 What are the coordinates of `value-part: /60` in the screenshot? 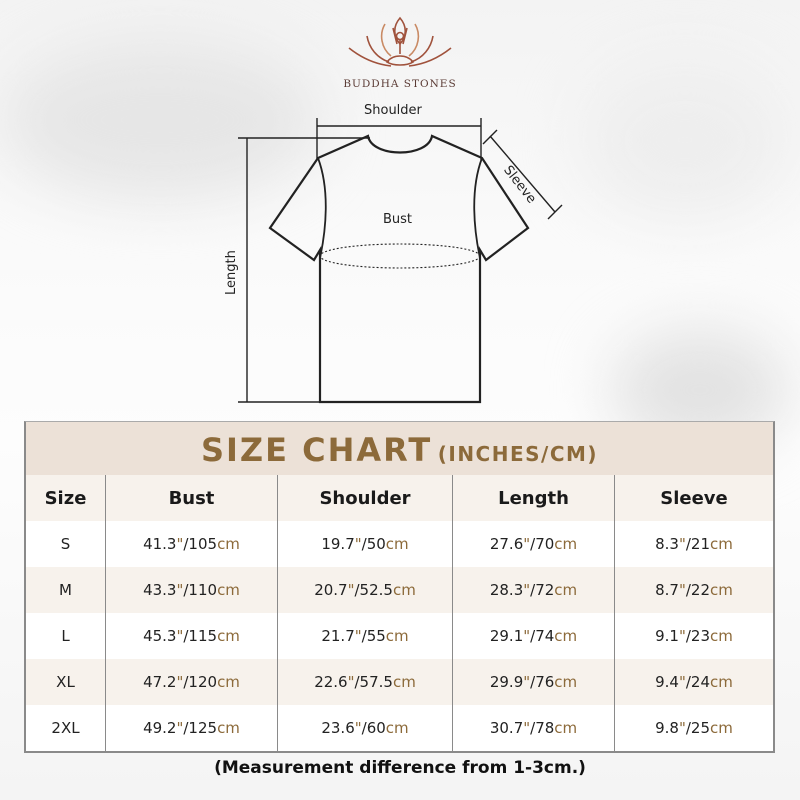 It's located at (373, 728).